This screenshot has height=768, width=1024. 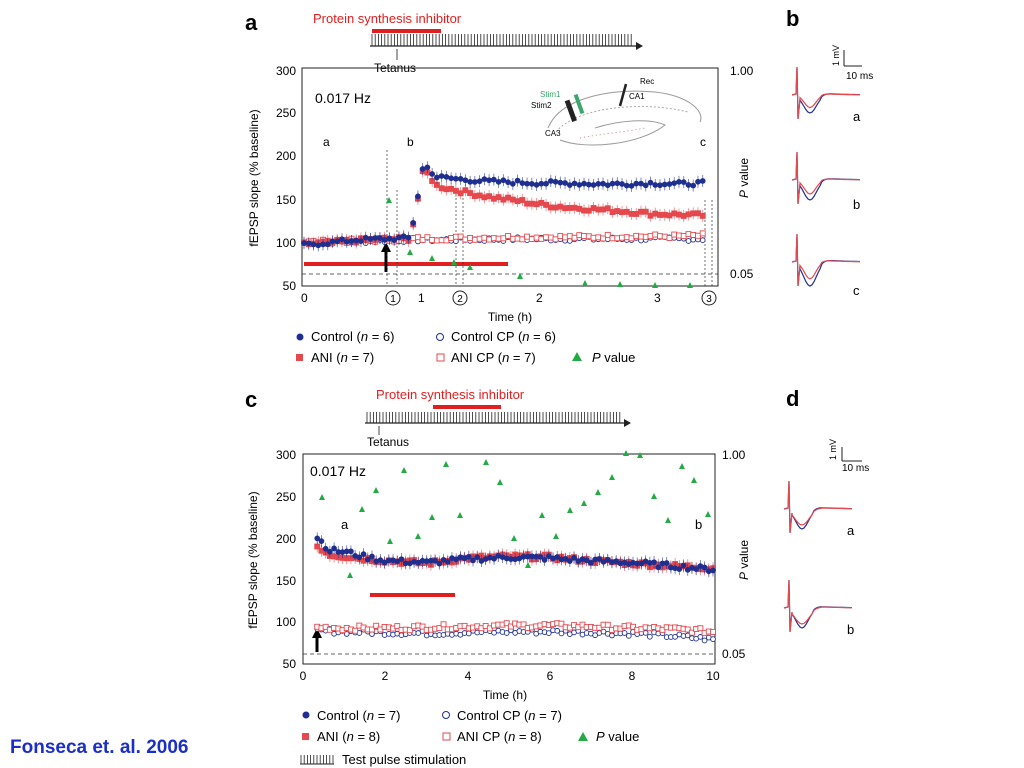 What do you see at coordinates (850, 629) in the screenshot?
I see `panel-d-label: b` at bounding box center [850, 629].